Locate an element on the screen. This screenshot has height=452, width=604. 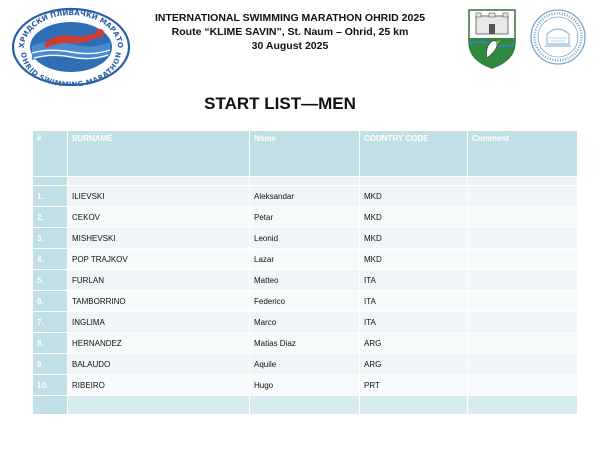
start-list-title: START LIST—MEN is located at coordinates (280, 103).